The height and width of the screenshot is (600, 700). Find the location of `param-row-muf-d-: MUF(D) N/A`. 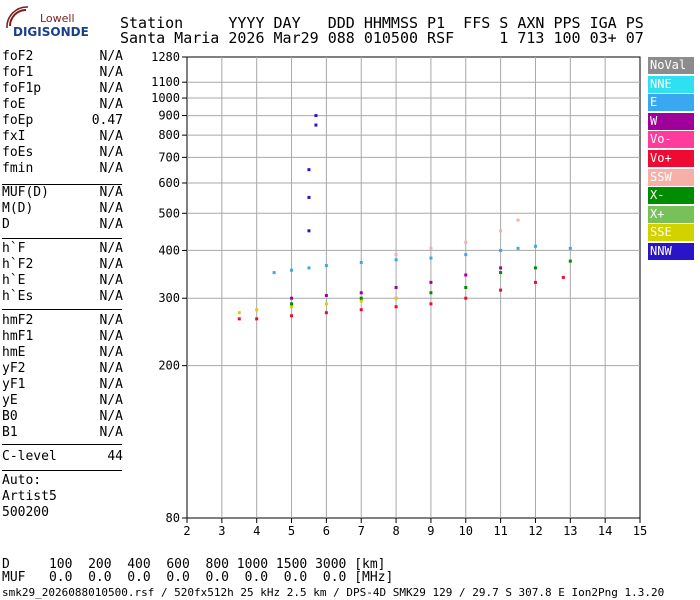

param-row-muf-d-: MUF(D) N/A is located at coordinates (62, 193).